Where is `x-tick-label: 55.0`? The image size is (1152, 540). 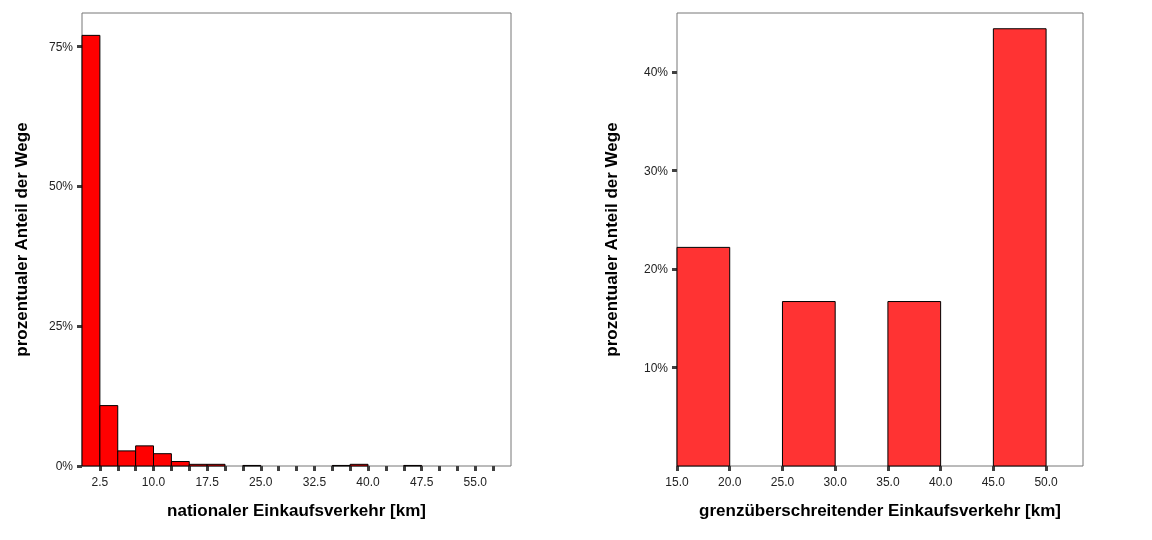 x-tick-label: 55.0 is located at coordinates (475, 482).